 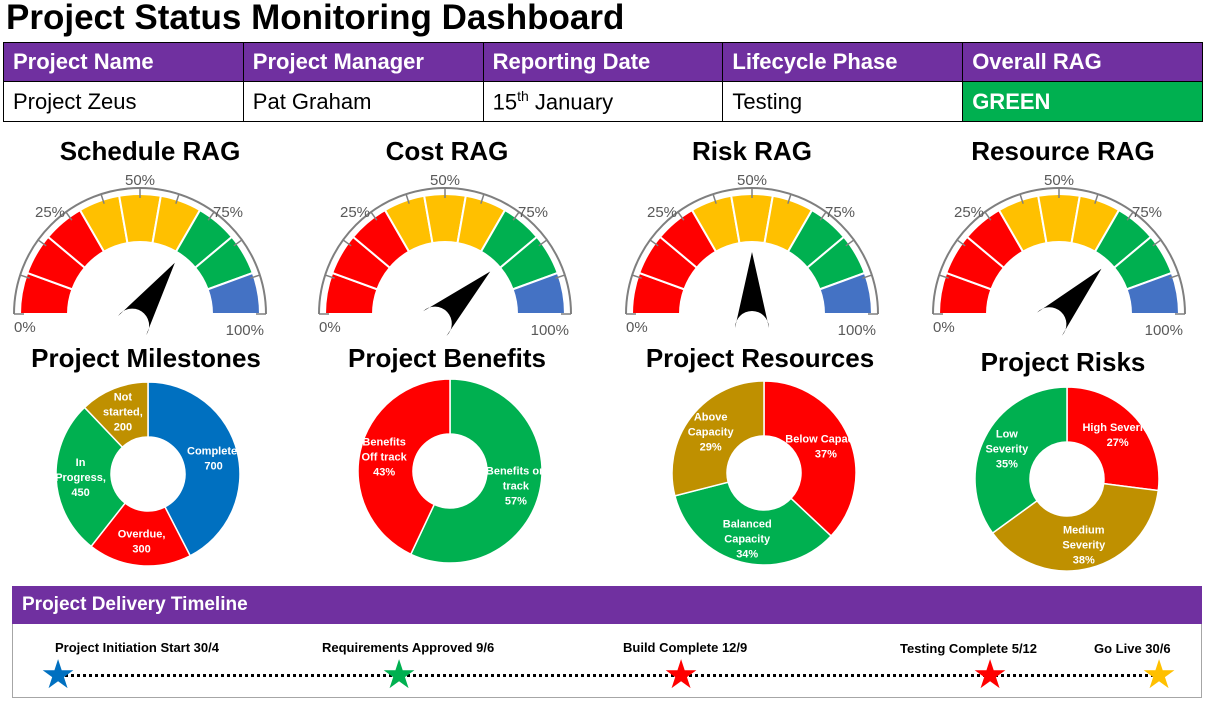 I want to click on reporting-date-value: 15th January, so click(x=603, y=101).